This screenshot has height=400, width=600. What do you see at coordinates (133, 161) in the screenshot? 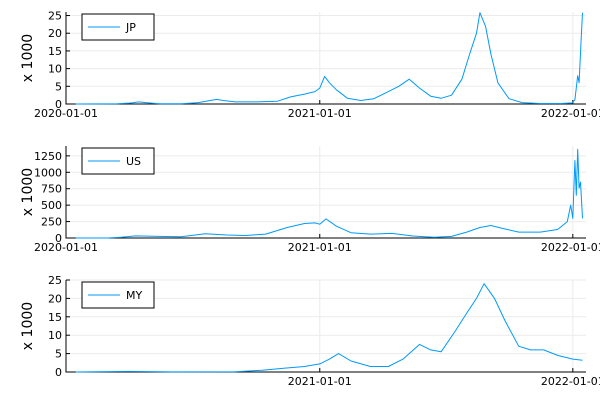
I see `legend-label: US` at bounding box center [133, 161].